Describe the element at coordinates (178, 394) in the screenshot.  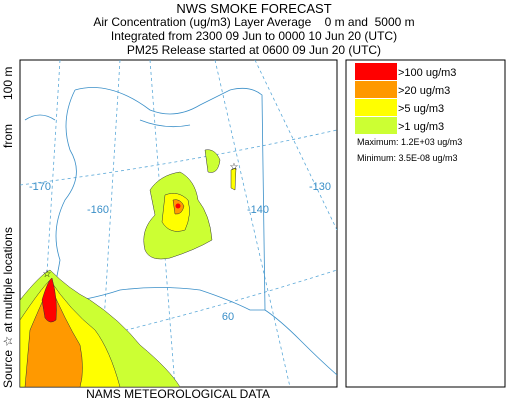
I see `footer: NAMS METEOROLOGICAL DATA` at that location.